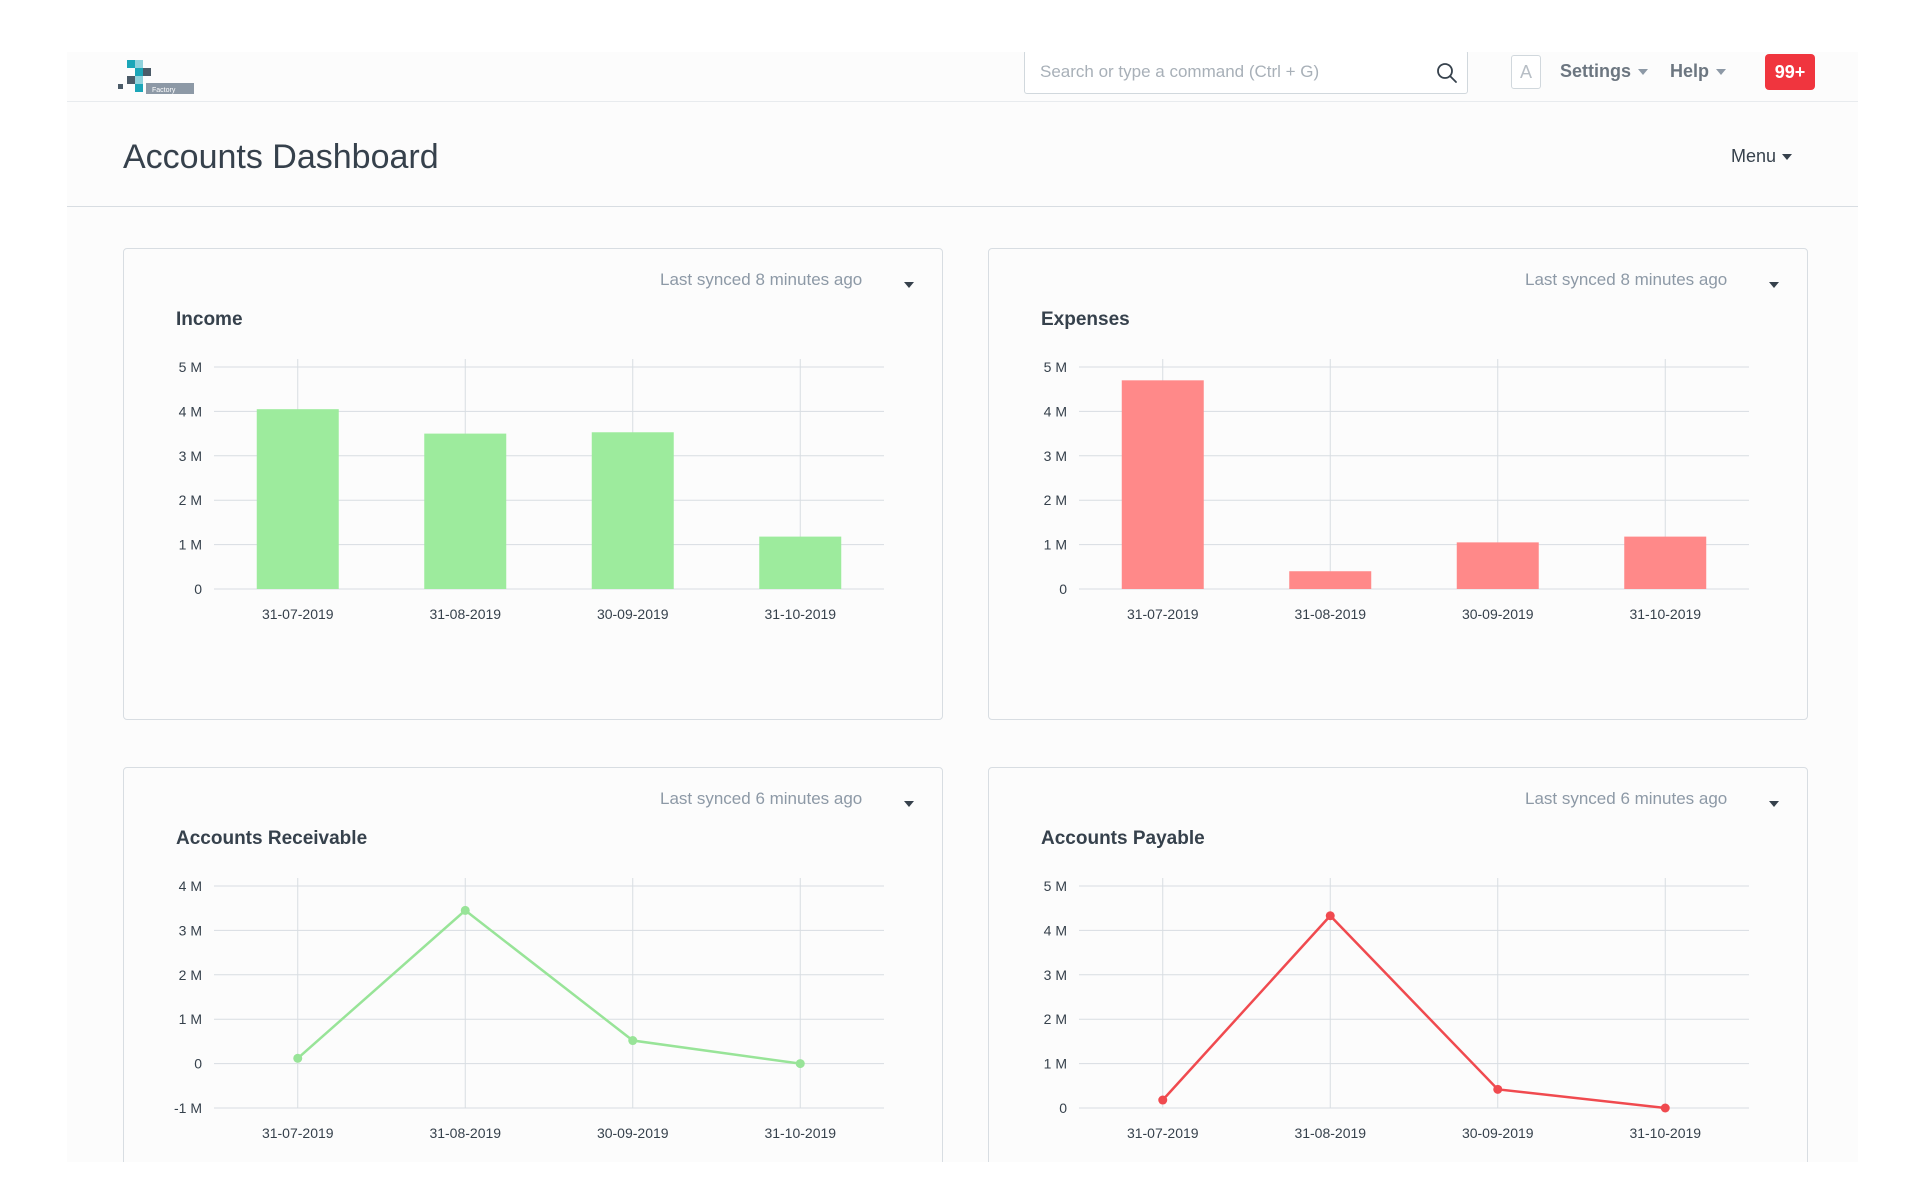 The height and width of the screenshot is (1197, 1920). What do you see at coordinates (209, 319) in the screenshot?
I see `card-title: Income` at bounding box center [209, 319].